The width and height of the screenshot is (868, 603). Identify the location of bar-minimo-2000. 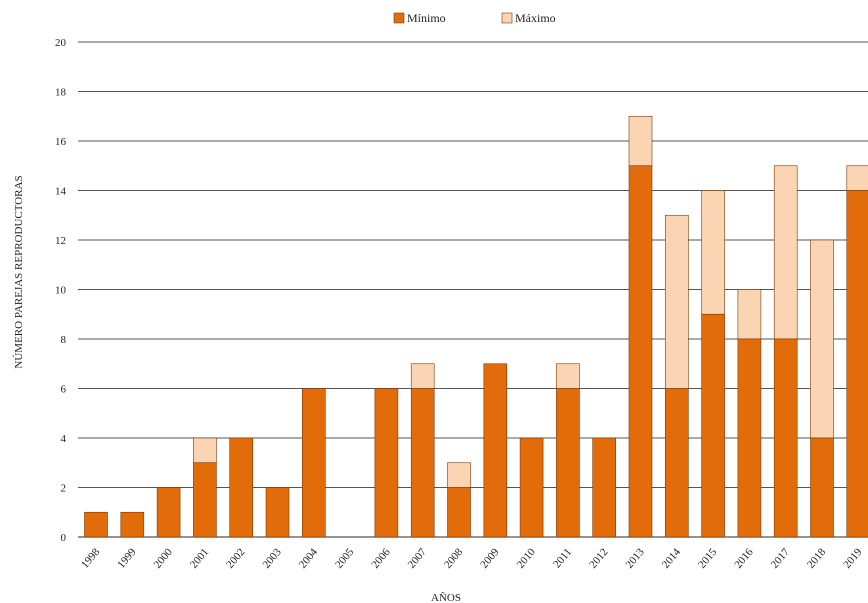
(168, 512).